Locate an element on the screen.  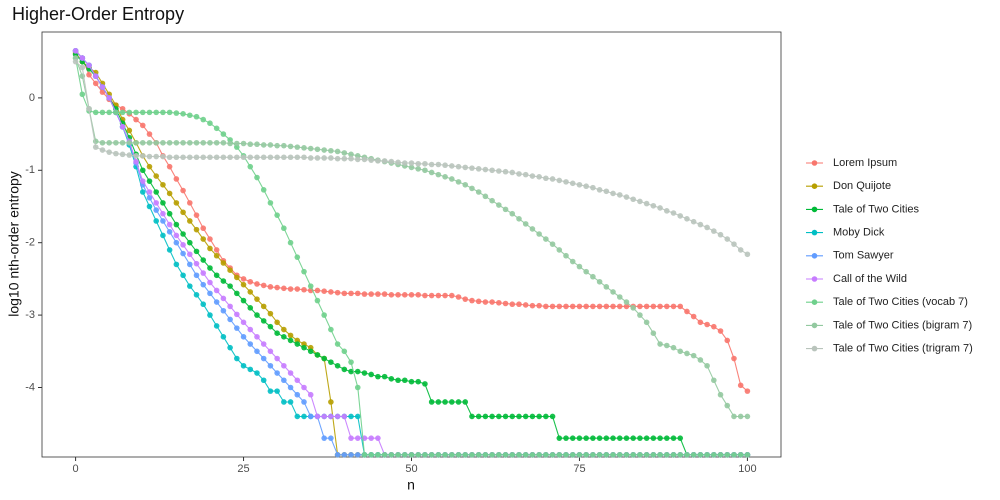
legend-label: Call of the Wild is located at coordinates (870, 279).